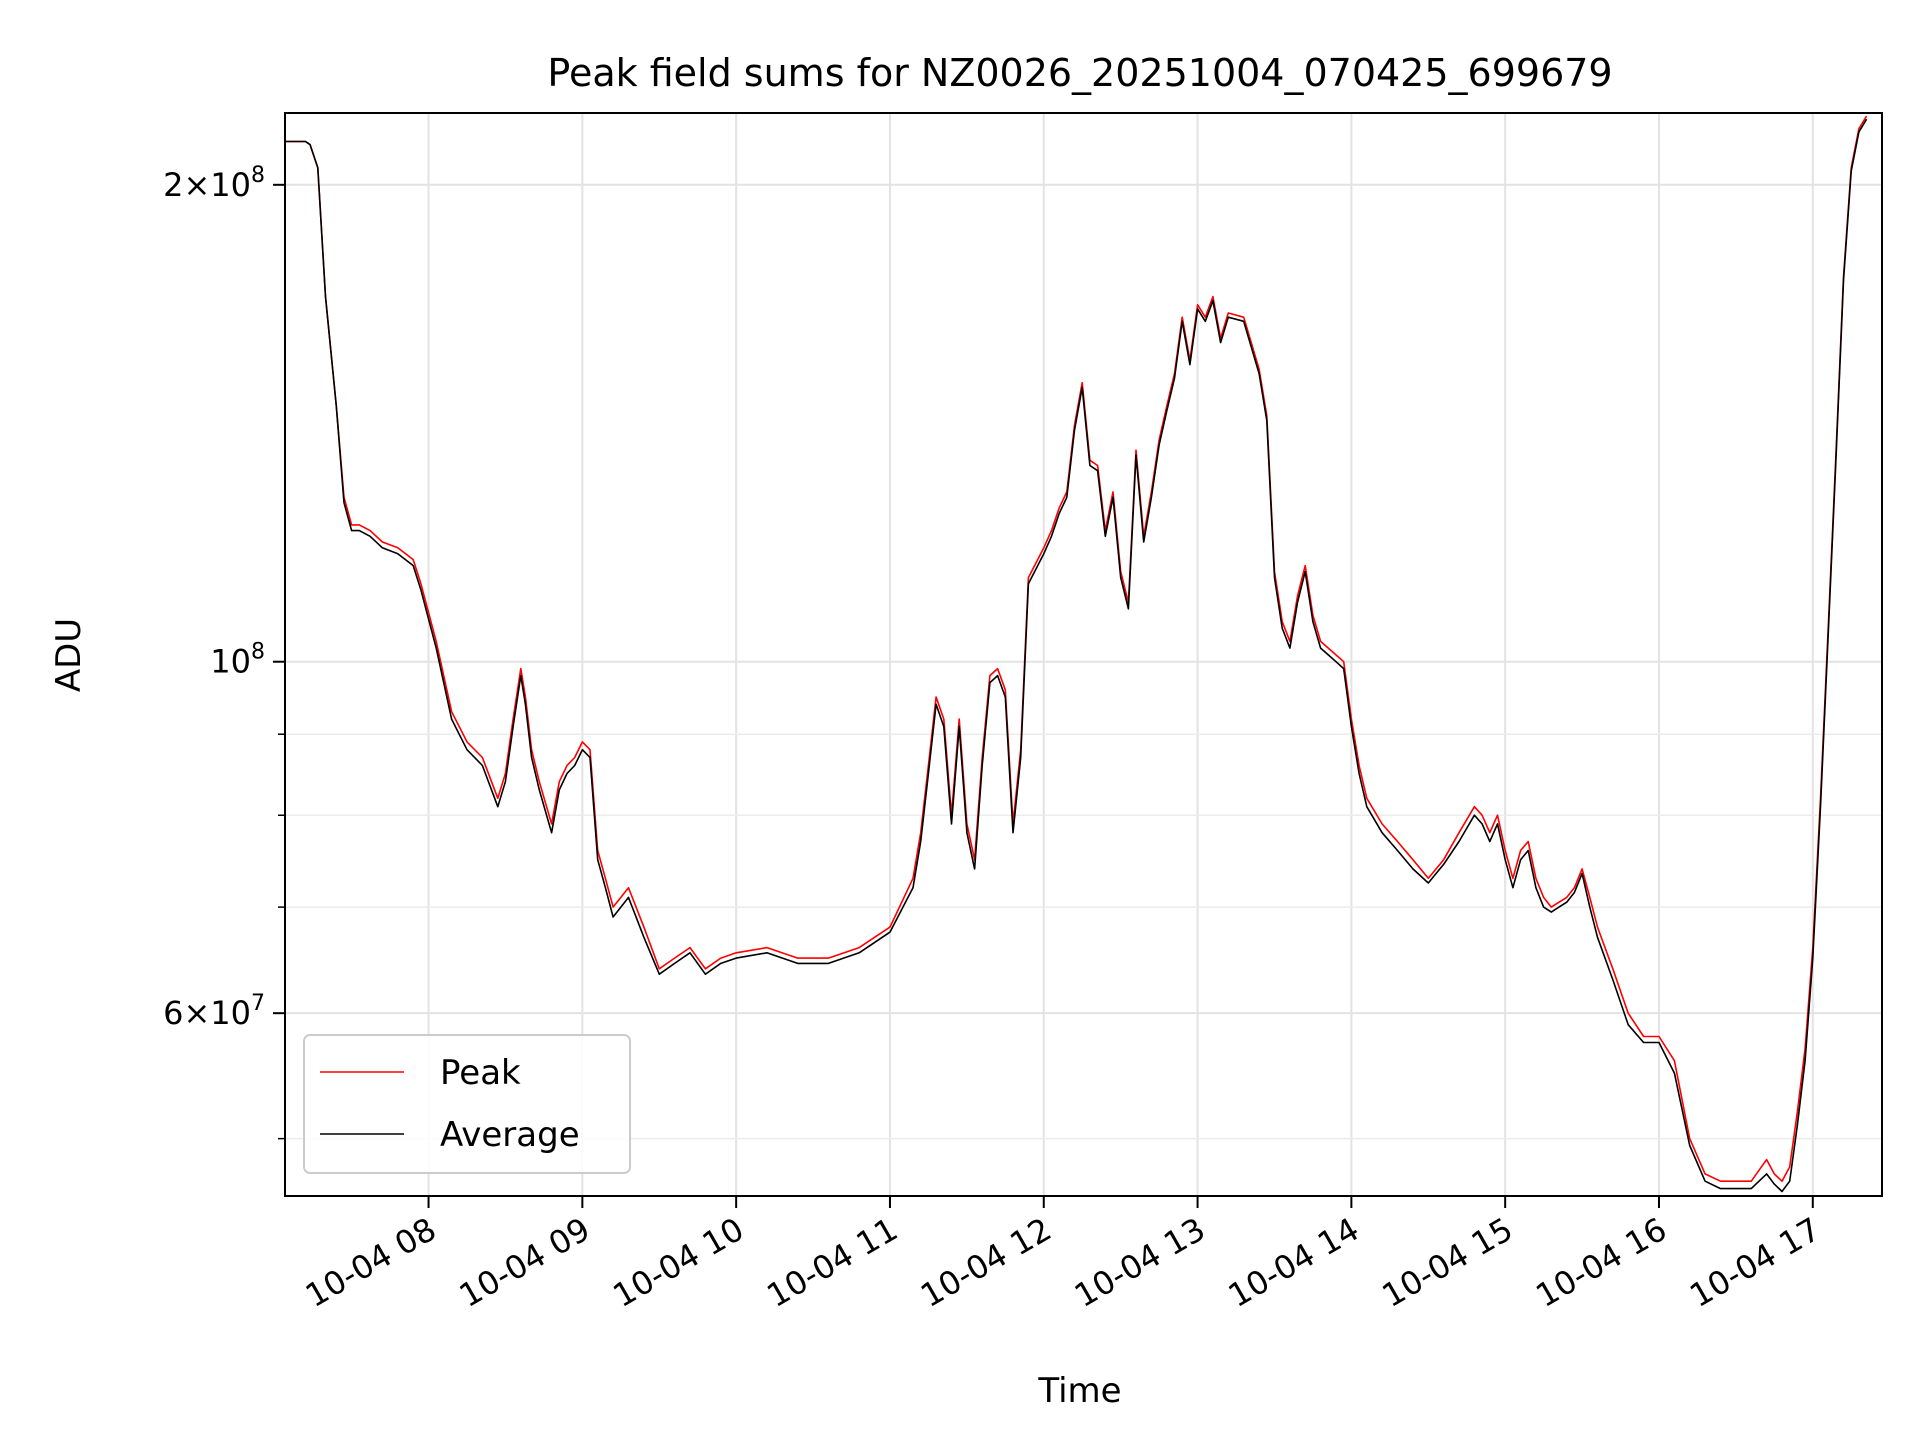  I want to click on legend-label-average: Average, so click(510, 1135).